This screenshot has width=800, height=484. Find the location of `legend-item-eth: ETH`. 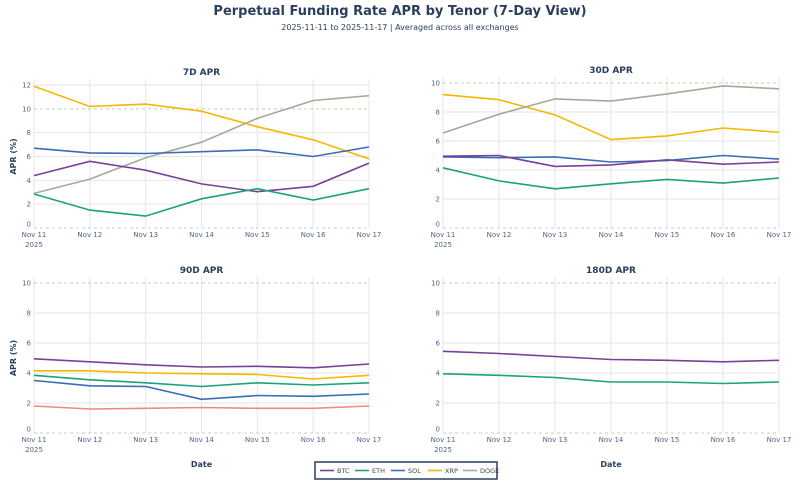

legend-item-eth: ETH is located at coordinates (370, 471).